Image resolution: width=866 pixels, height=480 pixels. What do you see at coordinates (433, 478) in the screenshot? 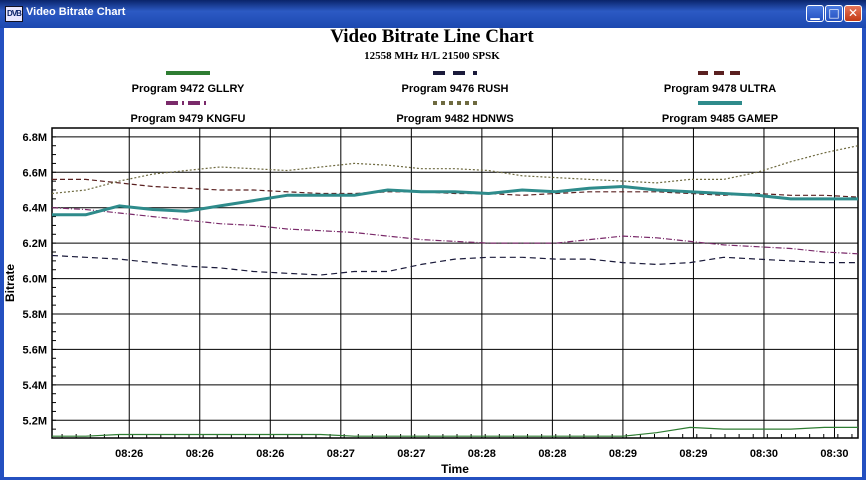
I see `window-frame-bottom` at bounding box center [433, 478].